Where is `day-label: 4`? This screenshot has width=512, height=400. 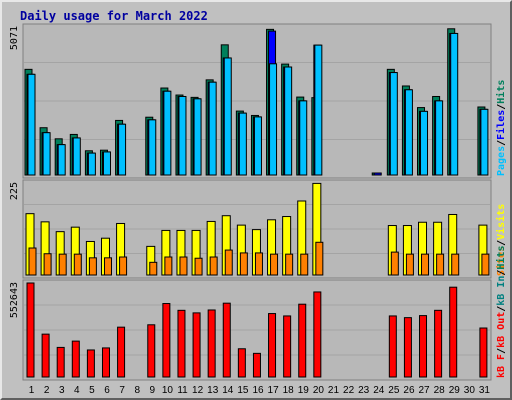 day-label: 4 is located at coordinates (77, 390).